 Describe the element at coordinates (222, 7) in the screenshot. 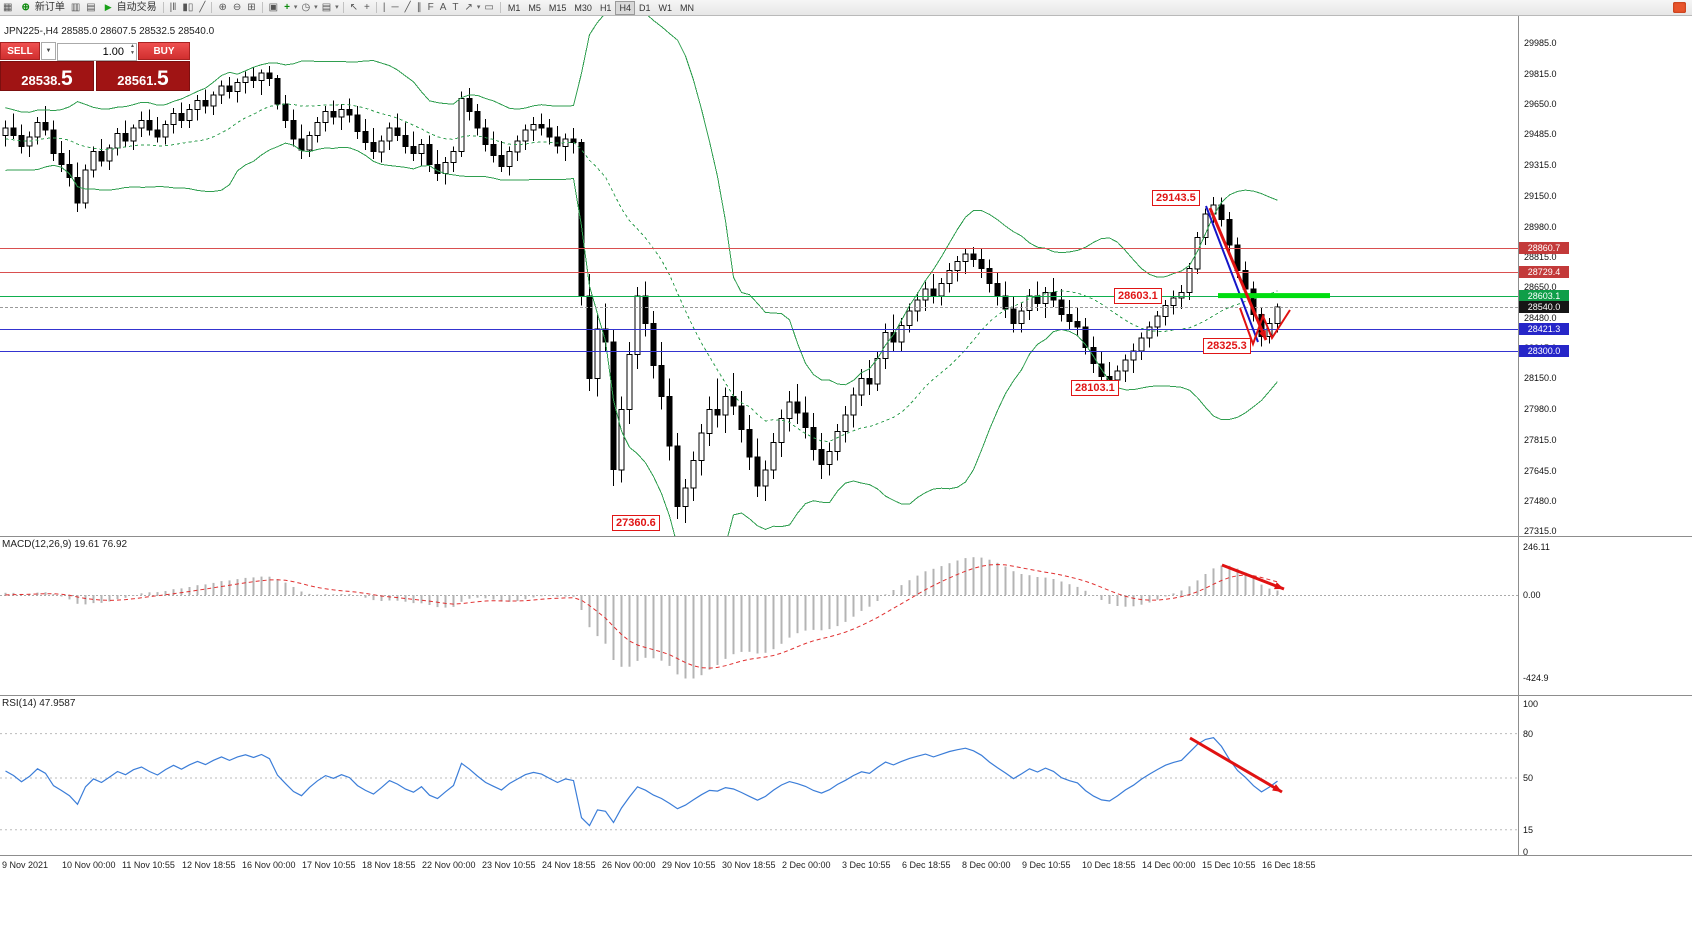

I see `zoom-in-icon: ⊕` at that location.